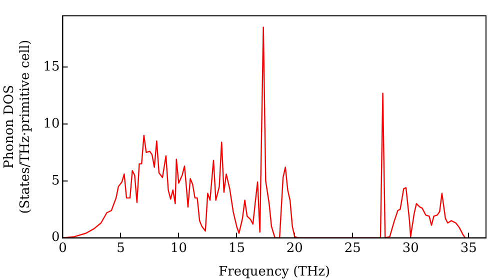 The image size is (500, 280). Describe the element at coordinates (274, 272) in the screenshot. I see `x-axis-title: Frequency (THz)` at that location.